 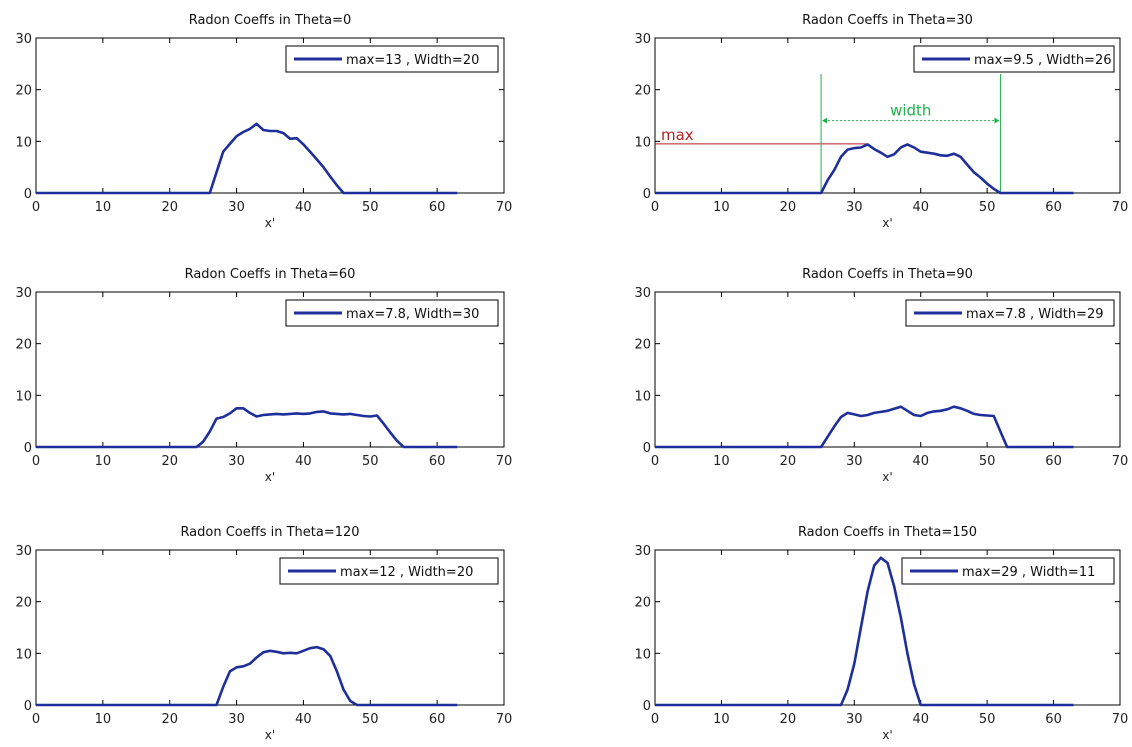 What do you see at coordinates (647, 194) in the screenshot?
I see `y-tick-label: 0` at bounding box center [647, 194].